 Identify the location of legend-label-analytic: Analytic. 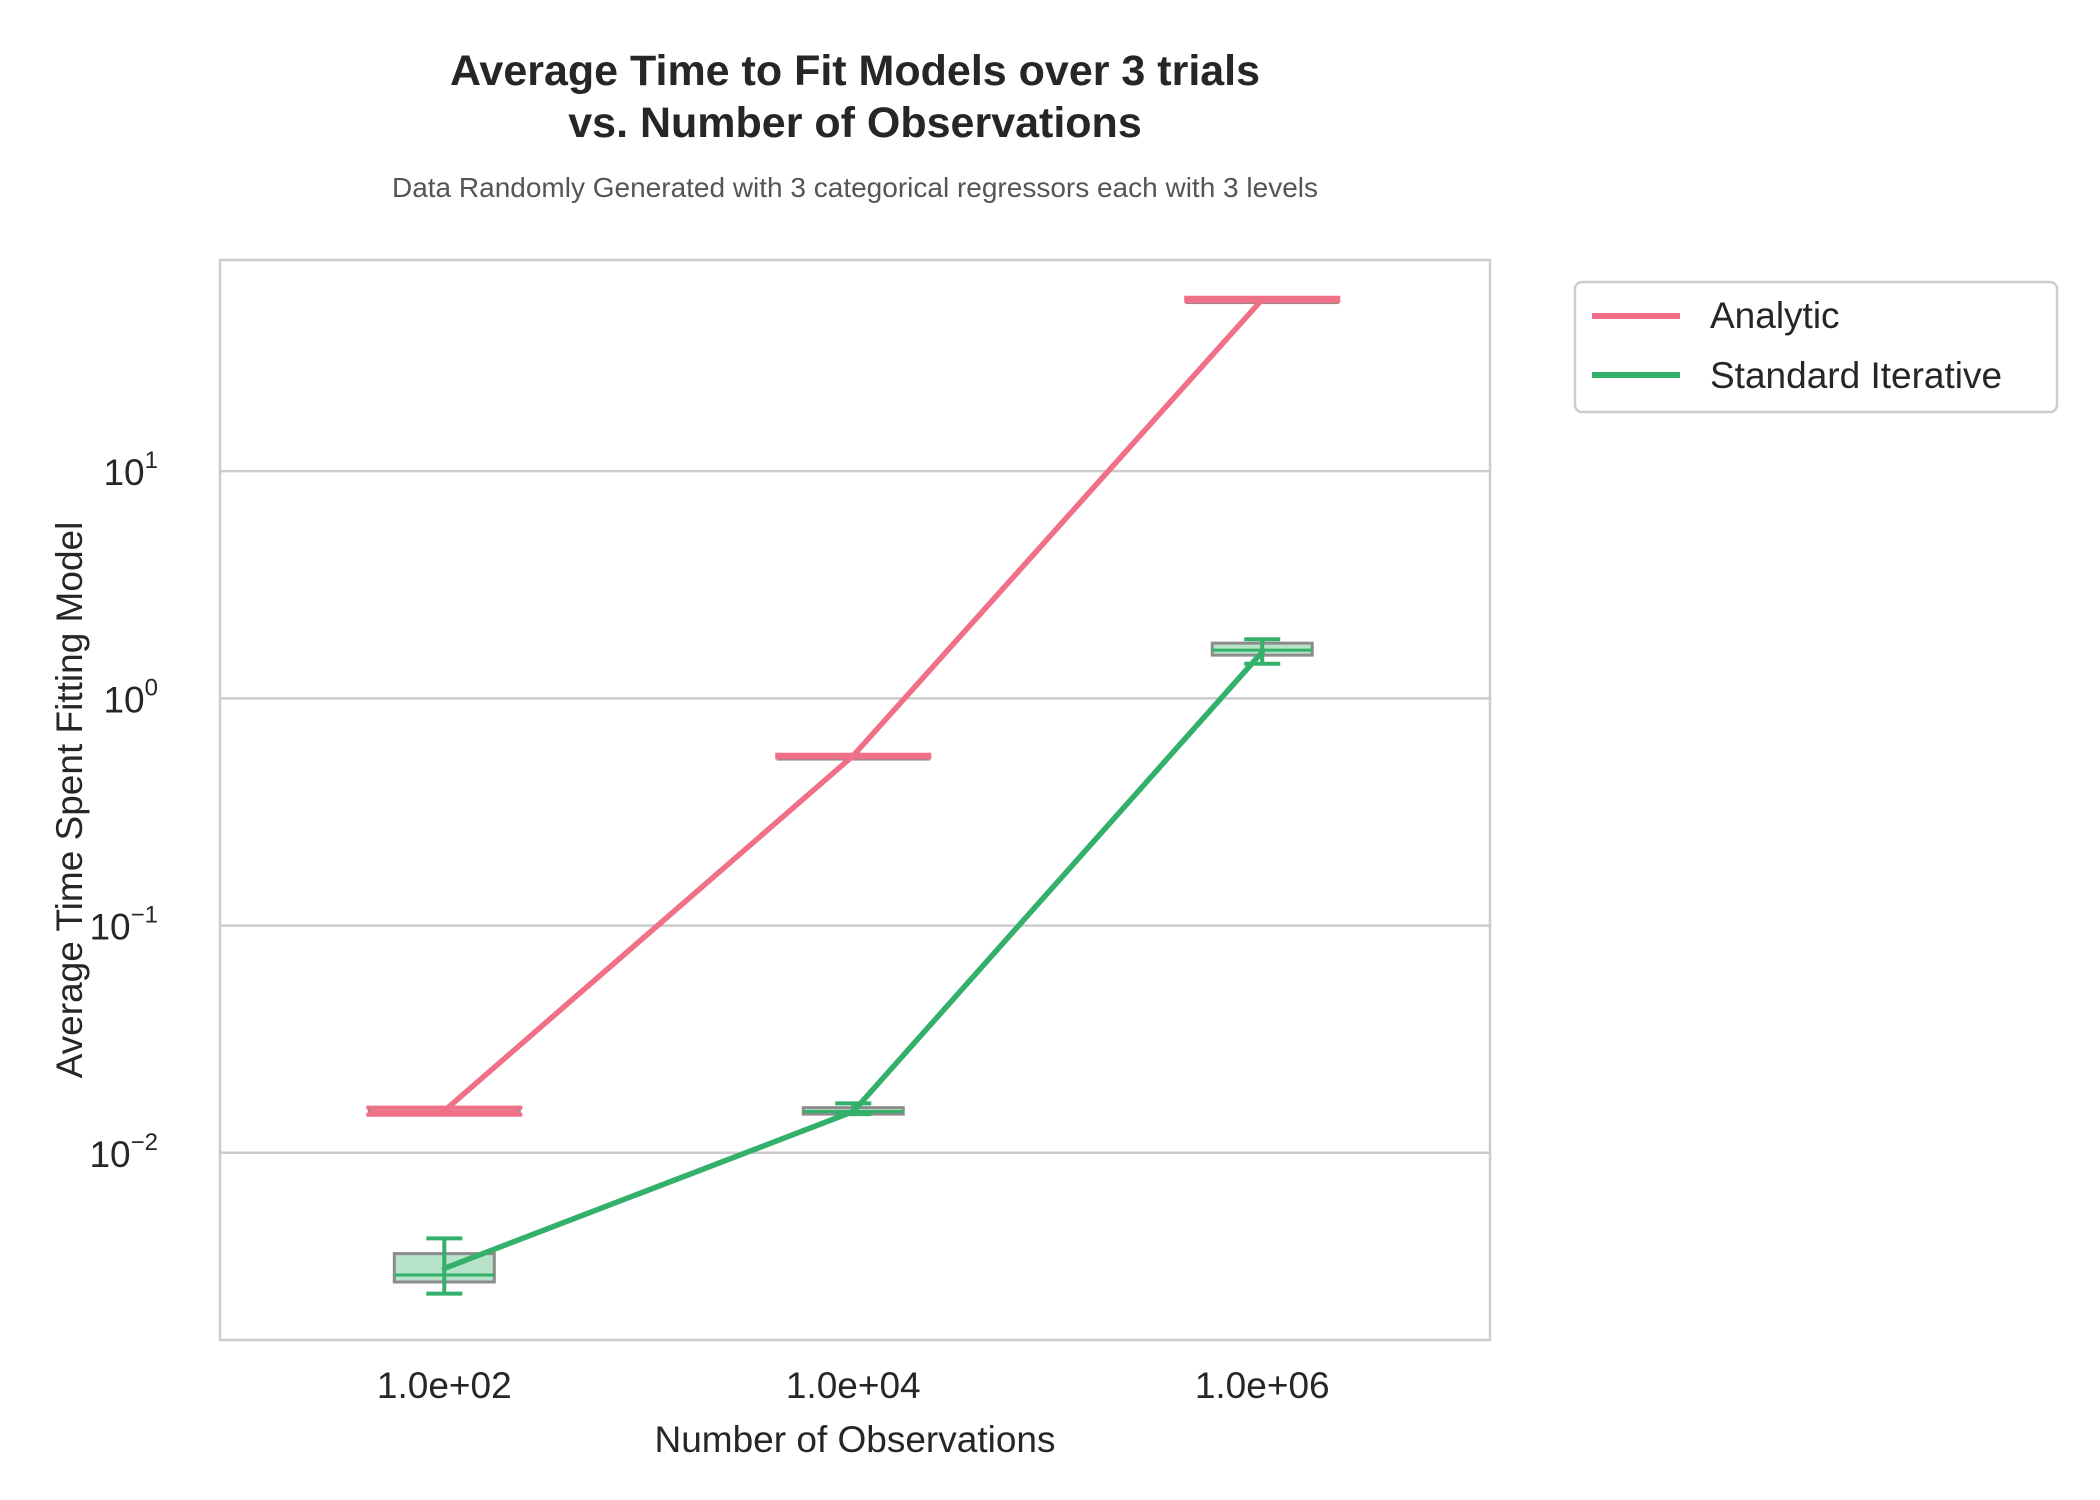
(1775, 315).